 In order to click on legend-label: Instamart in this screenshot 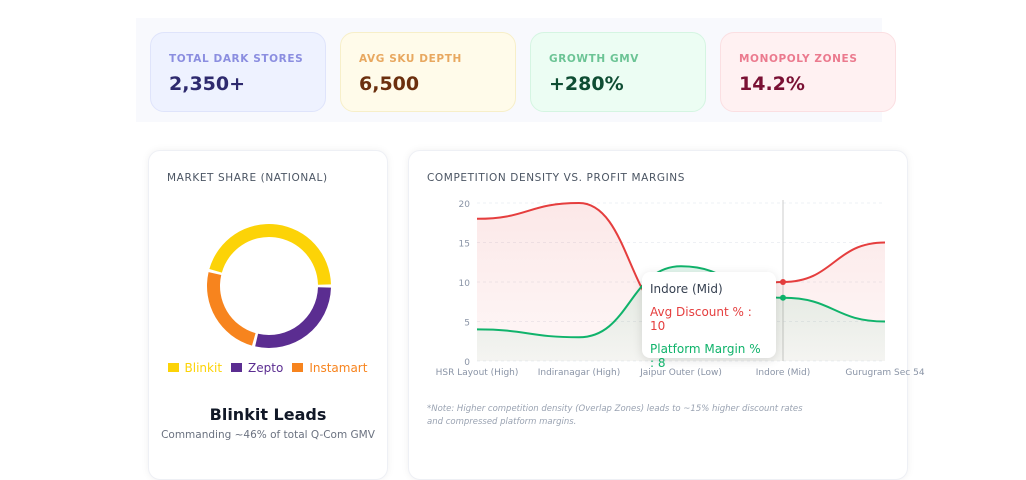, I will do `click(338, 368)`.